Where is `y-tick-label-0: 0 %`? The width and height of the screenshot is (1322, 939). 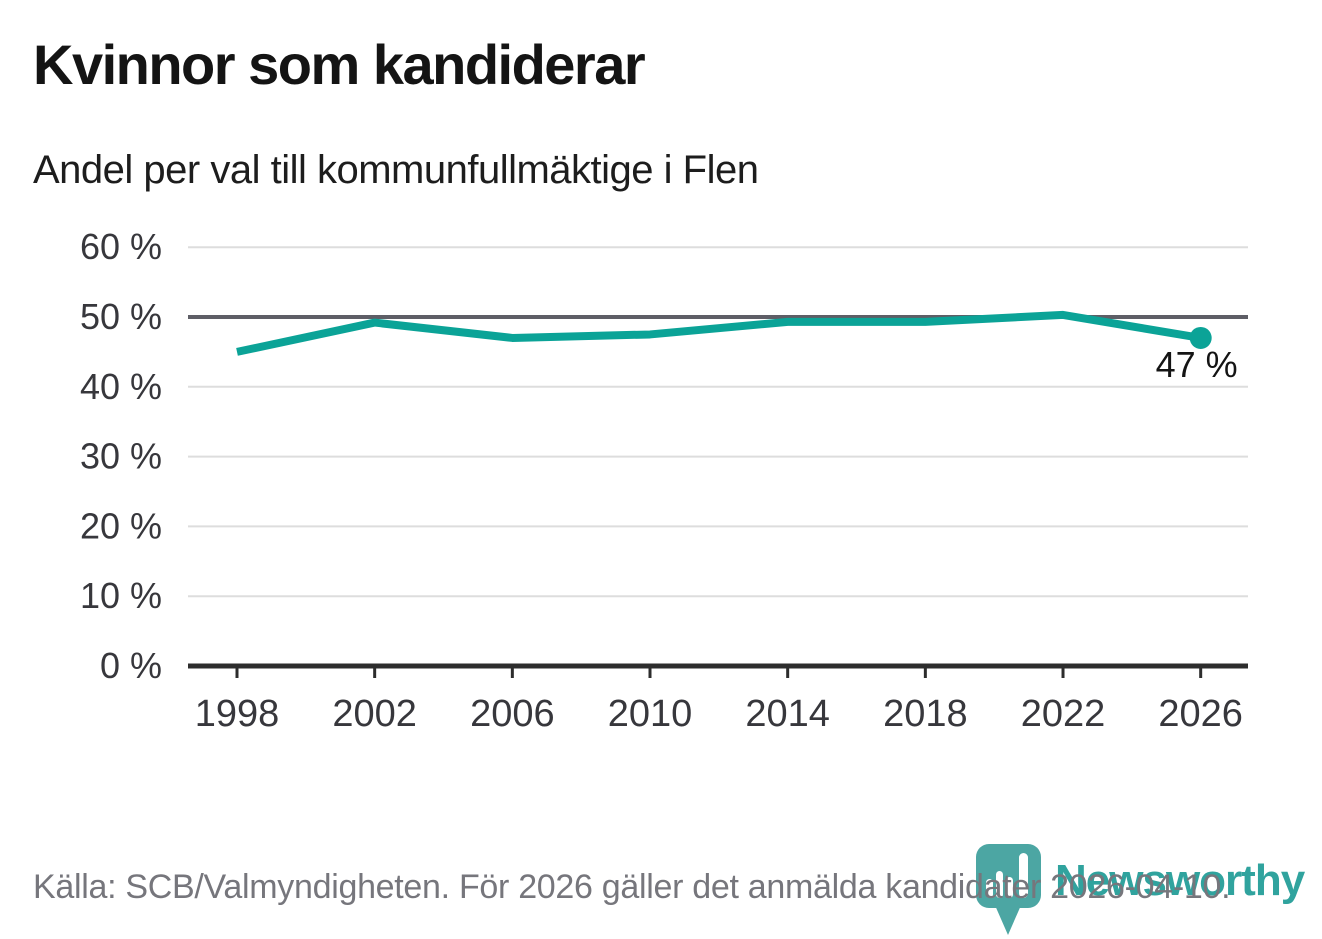
y-tick-label-0: 0 % is located at coordinates (131, 665).